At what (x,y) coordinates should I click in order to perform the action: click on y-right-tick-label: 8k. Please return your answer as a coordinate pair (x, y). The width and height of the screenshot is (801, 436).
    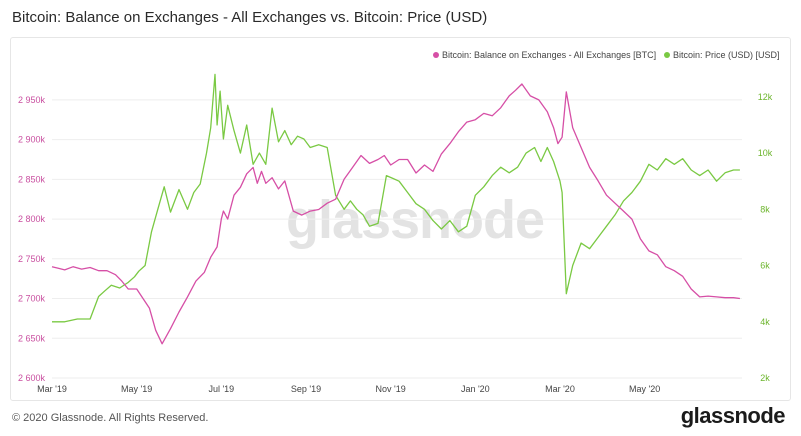
    Looking at the image, I should click on (765, 209).